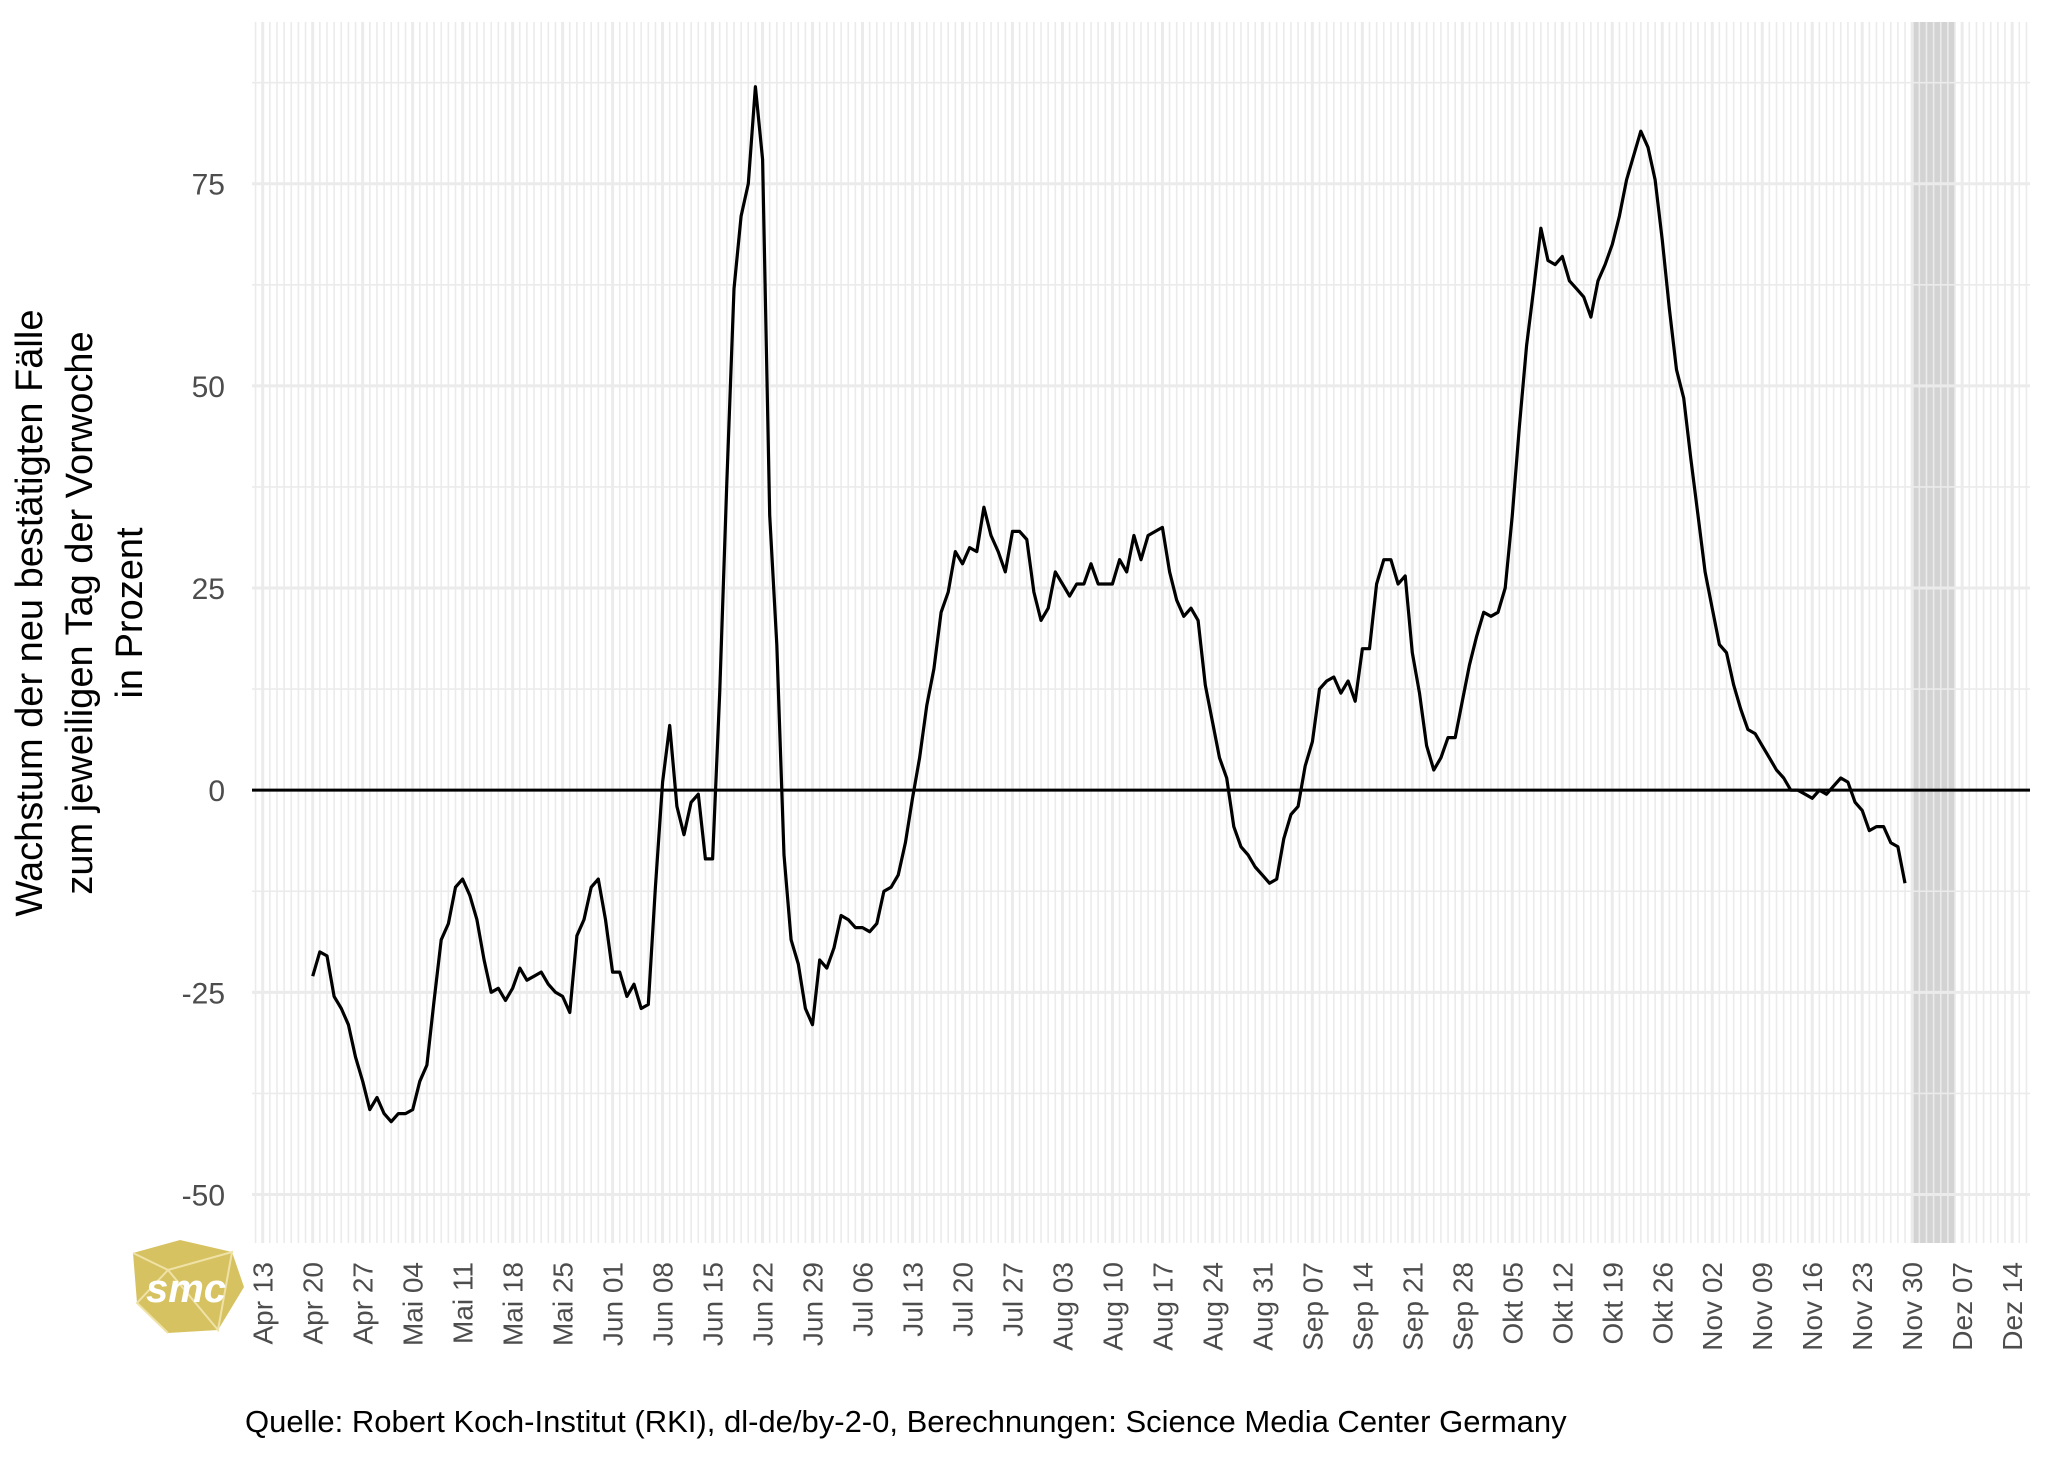 This screenshot has height=1462, width=2048. I want to click on smc-logo-facets, so click(183, 1292).